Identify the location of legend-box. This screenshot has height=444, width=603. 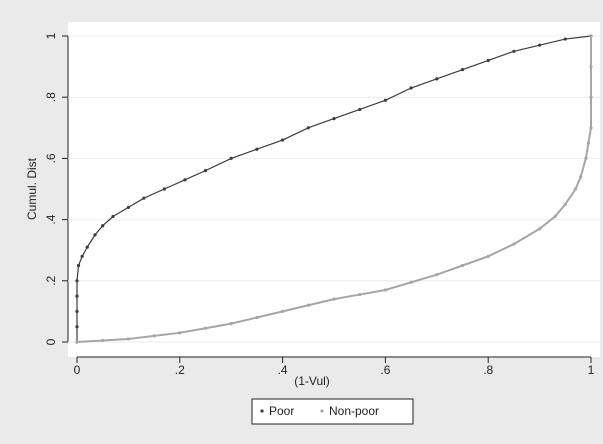
(332, 411).